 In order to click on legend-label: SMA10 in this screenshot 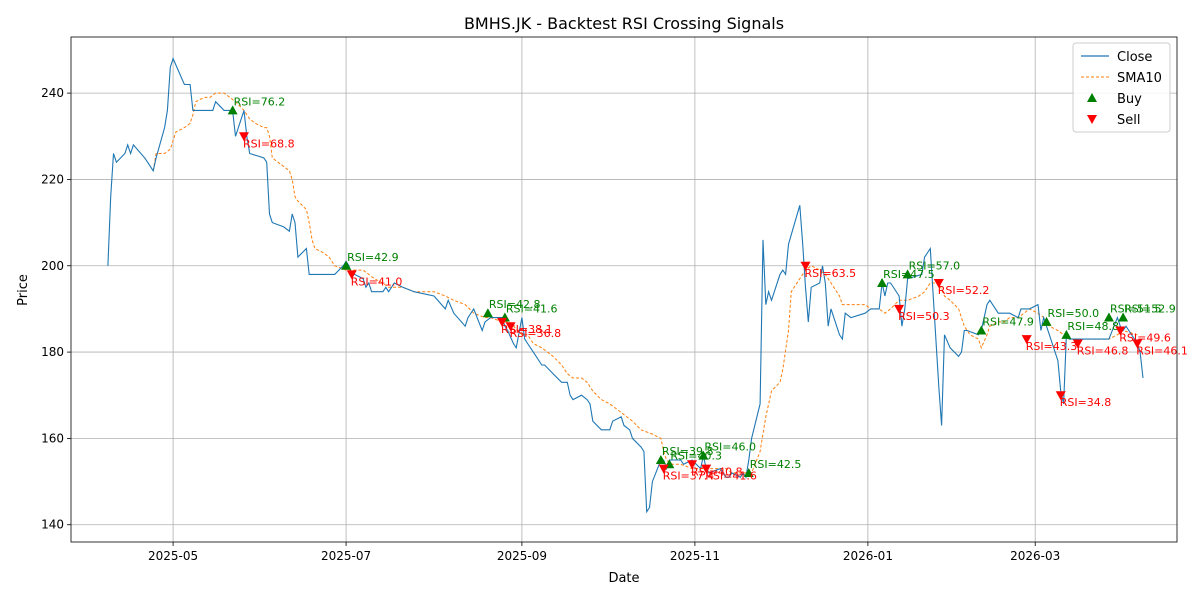, I will do `click(1139, 78)`.